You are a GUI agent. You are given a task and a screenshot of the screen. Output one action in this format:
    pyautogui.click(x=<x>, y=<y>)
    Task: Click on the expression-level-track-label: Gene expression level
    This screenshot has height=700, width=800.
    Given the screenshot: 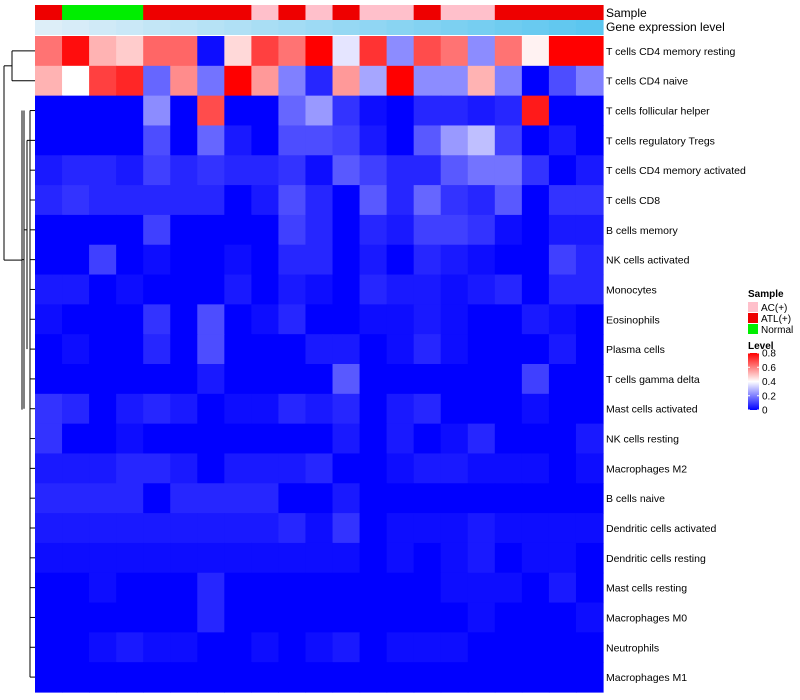 What is the action you would take?
    pyautogui.click(x=665, y=27)
    